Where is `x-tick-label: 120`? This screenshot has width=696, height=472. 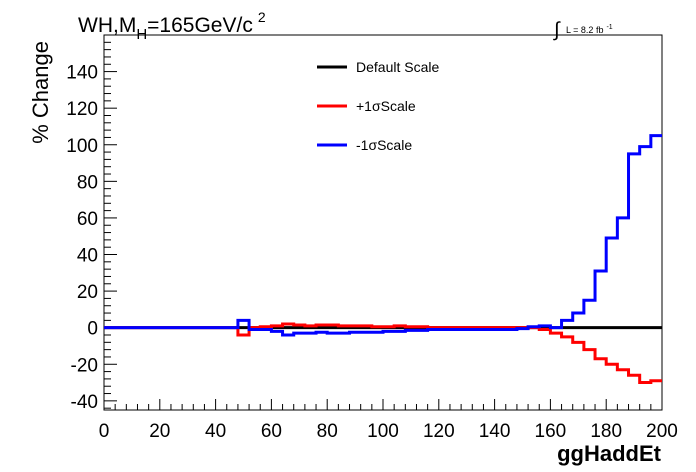
x-tick-label: 120 is located at coordinates (439, 431).